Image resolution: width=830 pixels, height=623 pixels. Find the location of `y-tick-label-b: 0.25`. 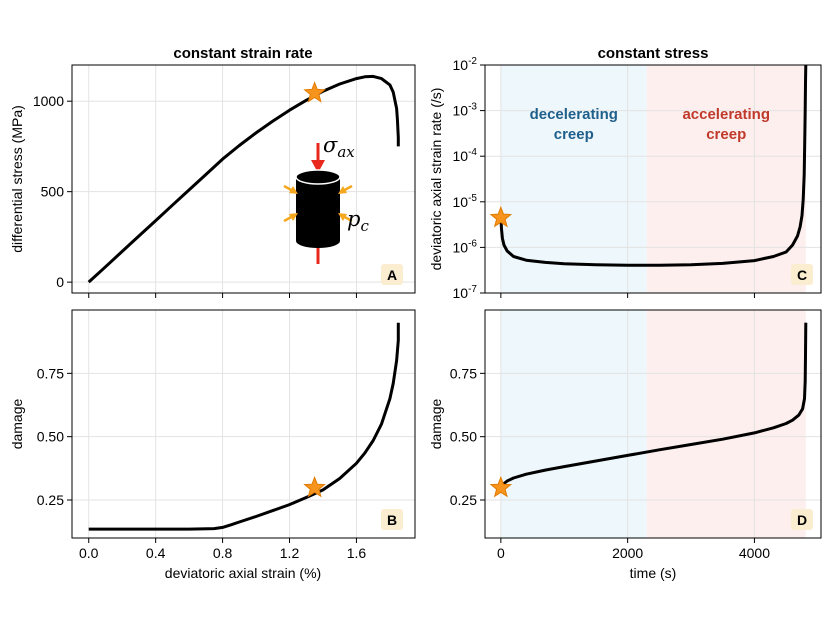

y-tick-label-b: 0.25 is located at coordinates (50, 500).